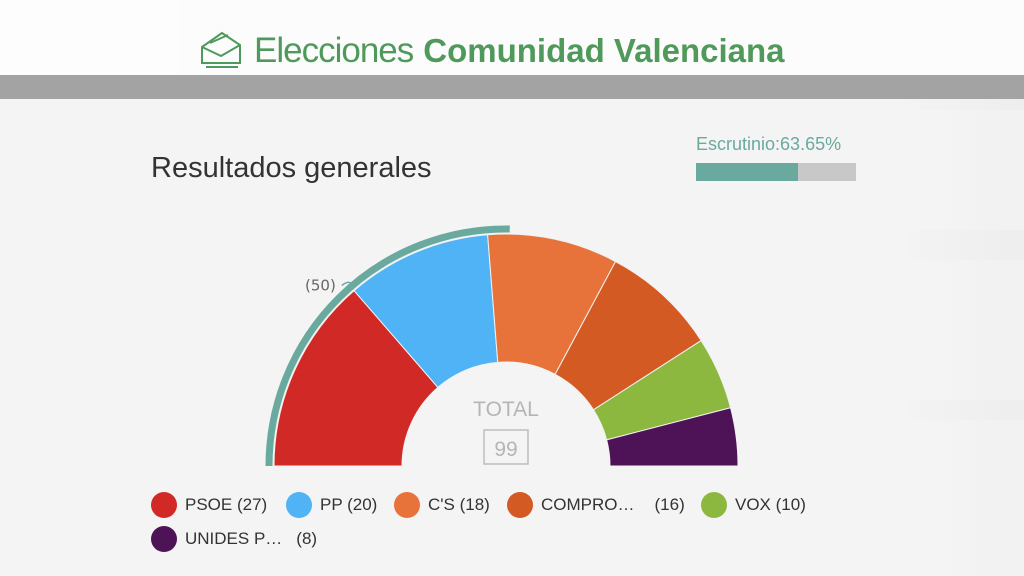  What do you see at coordinates (512, 87) in the screenshot?
I see `header-divider` at bounding box center [512, 87].